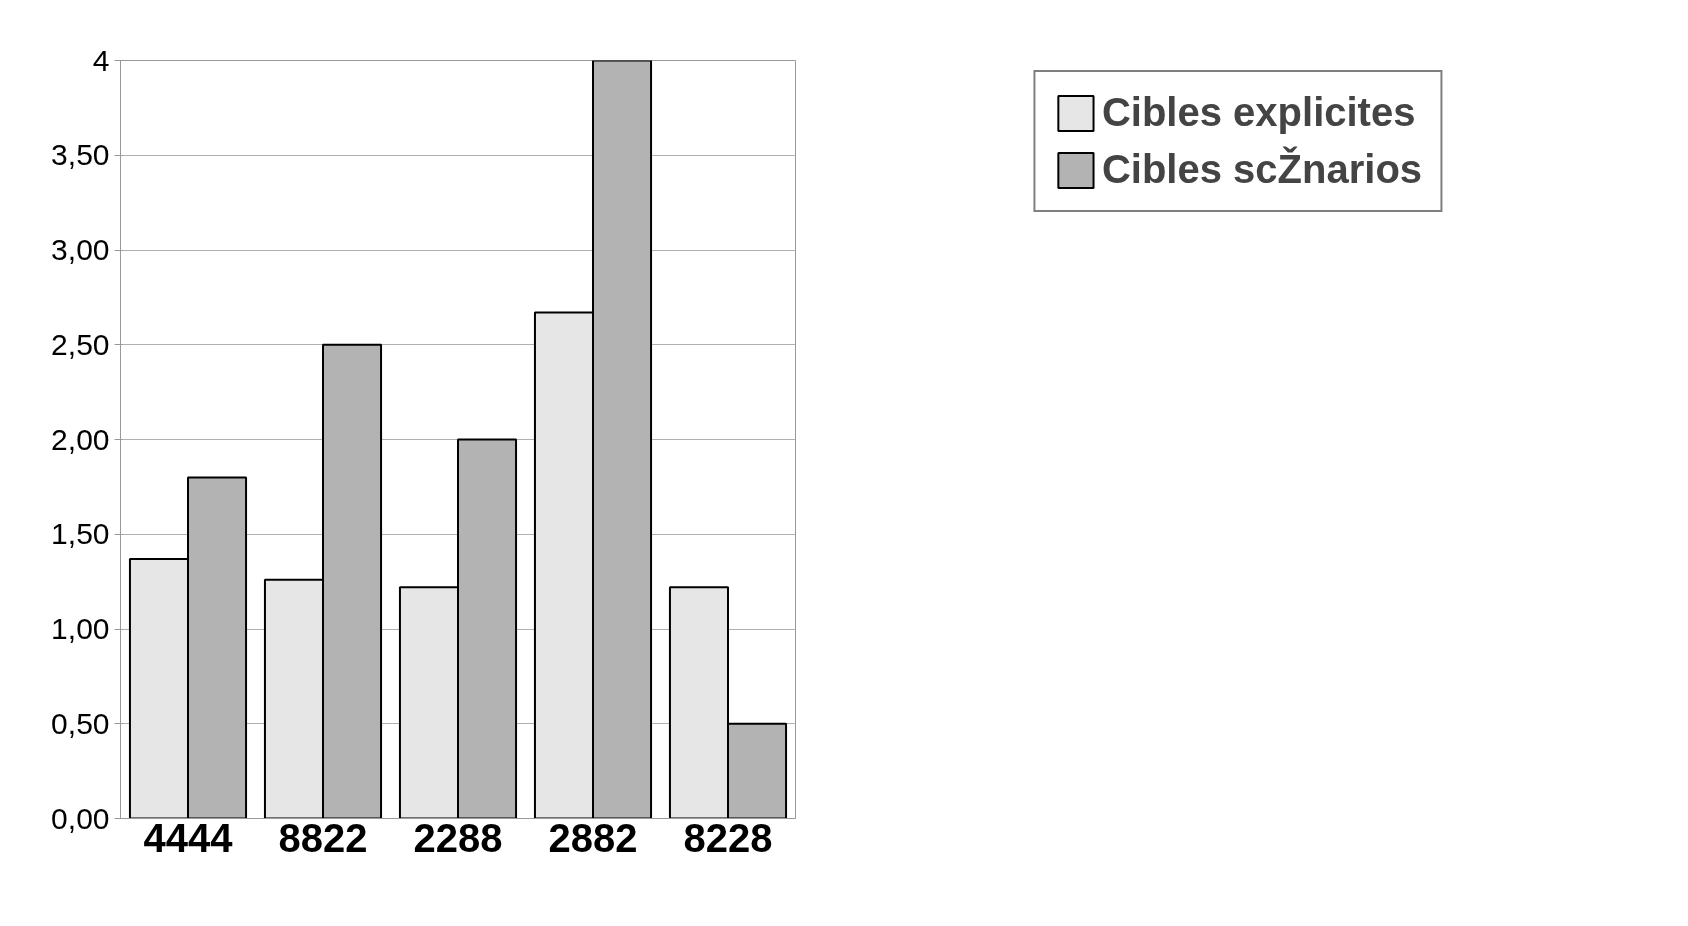  What do you see at coordinates (80, 723) in the screenshot?
I see `y-tick-label: 0,50` at bounding box center [80, 723].